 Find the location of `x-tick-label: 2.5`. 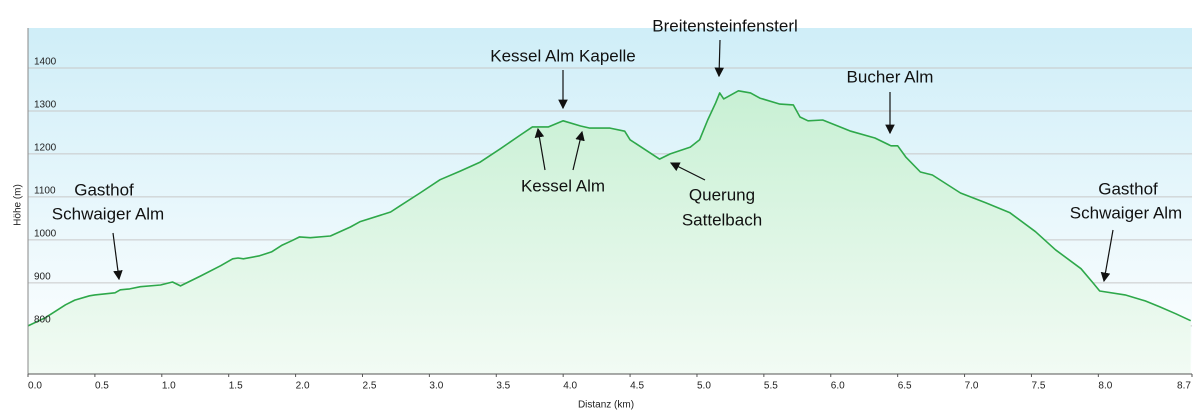

x-tick-label: 2.5 is located at coordinates (370, 386).